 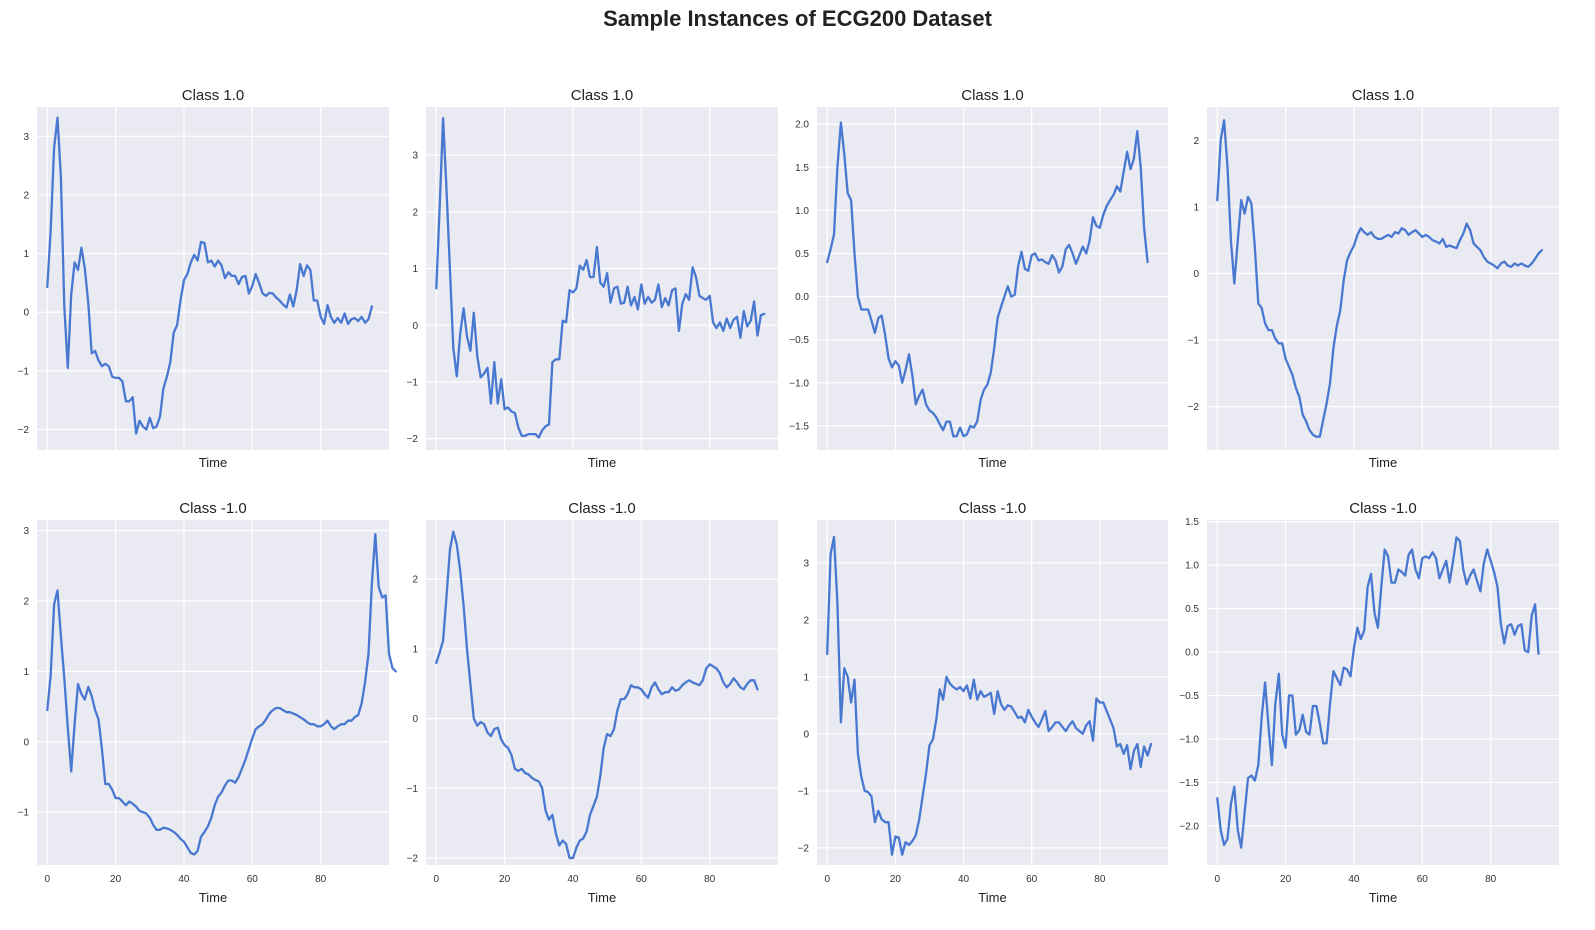 What do you see at coordinates (802, 125) in the screenshot?
I see `y-tick-label: 2.0` at bounding box center [802, 125].